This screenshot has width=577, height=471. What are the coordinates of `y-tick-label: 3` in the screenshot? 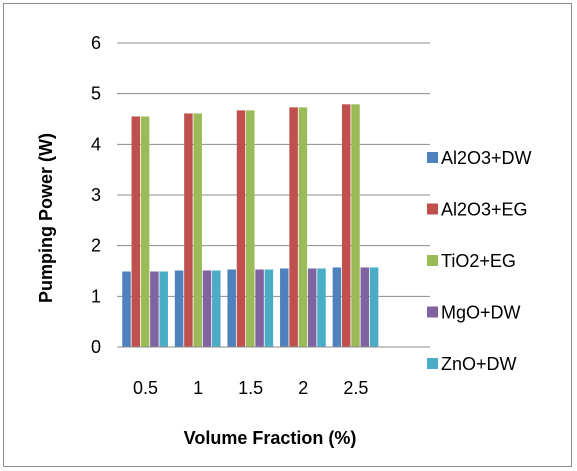 It's located at (96, 195).